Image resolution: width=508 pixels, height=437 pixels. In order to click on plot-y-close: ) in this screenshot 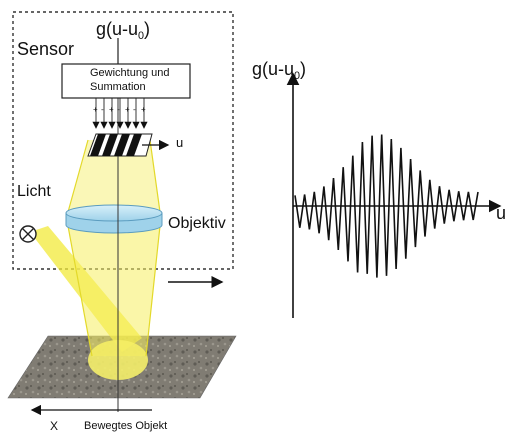, I will do `click(303, 69)`.